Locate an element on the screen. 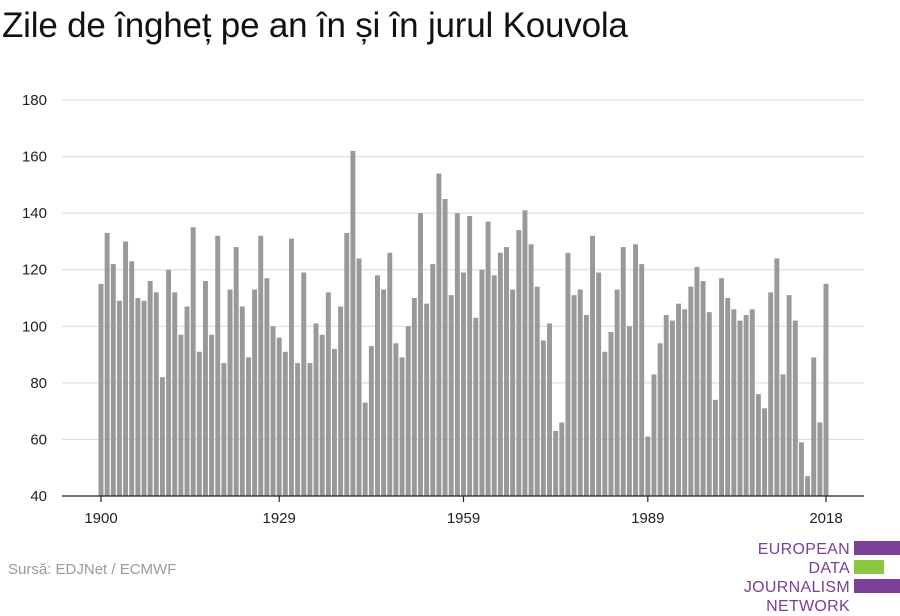  y-tick-label: 180 is located at coordinates (34, 100).